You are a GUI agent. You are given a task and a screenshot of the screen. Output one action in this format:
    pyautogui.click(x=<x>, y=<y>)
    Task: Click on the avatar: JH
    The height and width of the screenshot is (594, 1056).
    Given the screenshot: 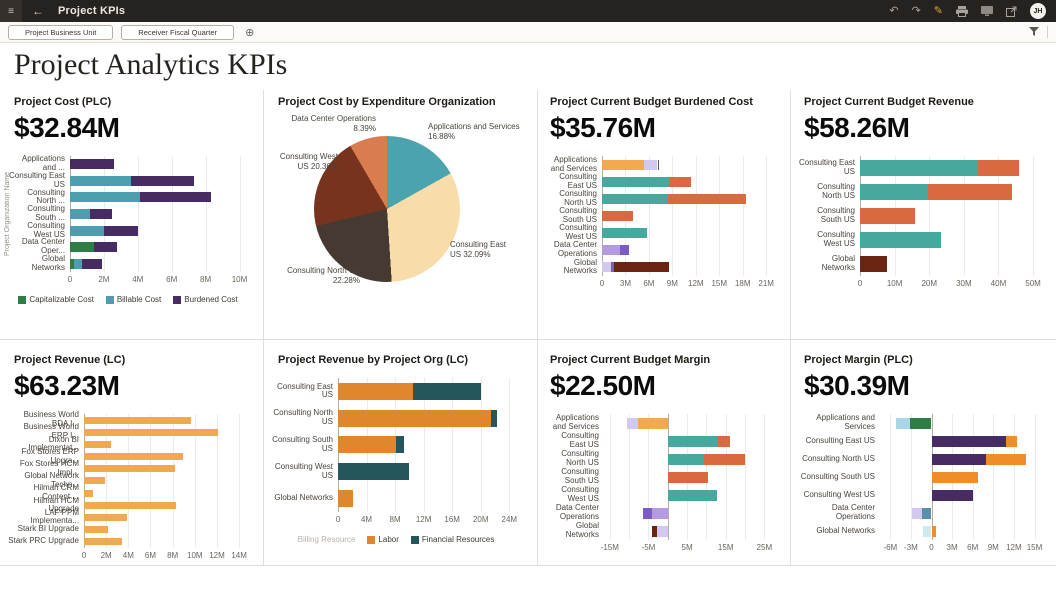 What is the action you would take?
    pyautogui.click(x=1038, y=11)
    